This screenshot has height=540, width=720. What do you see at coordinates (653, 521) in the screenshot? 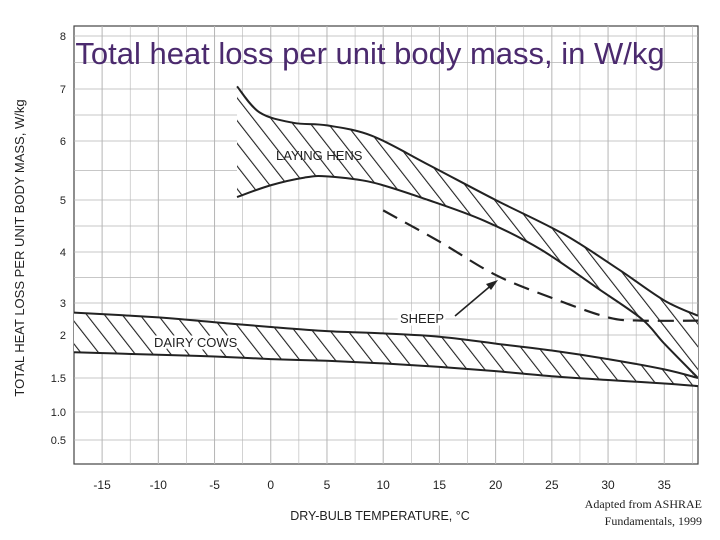
I see `credit-line-2: Fundamentals, 1999` at bounding box center [653, 521].